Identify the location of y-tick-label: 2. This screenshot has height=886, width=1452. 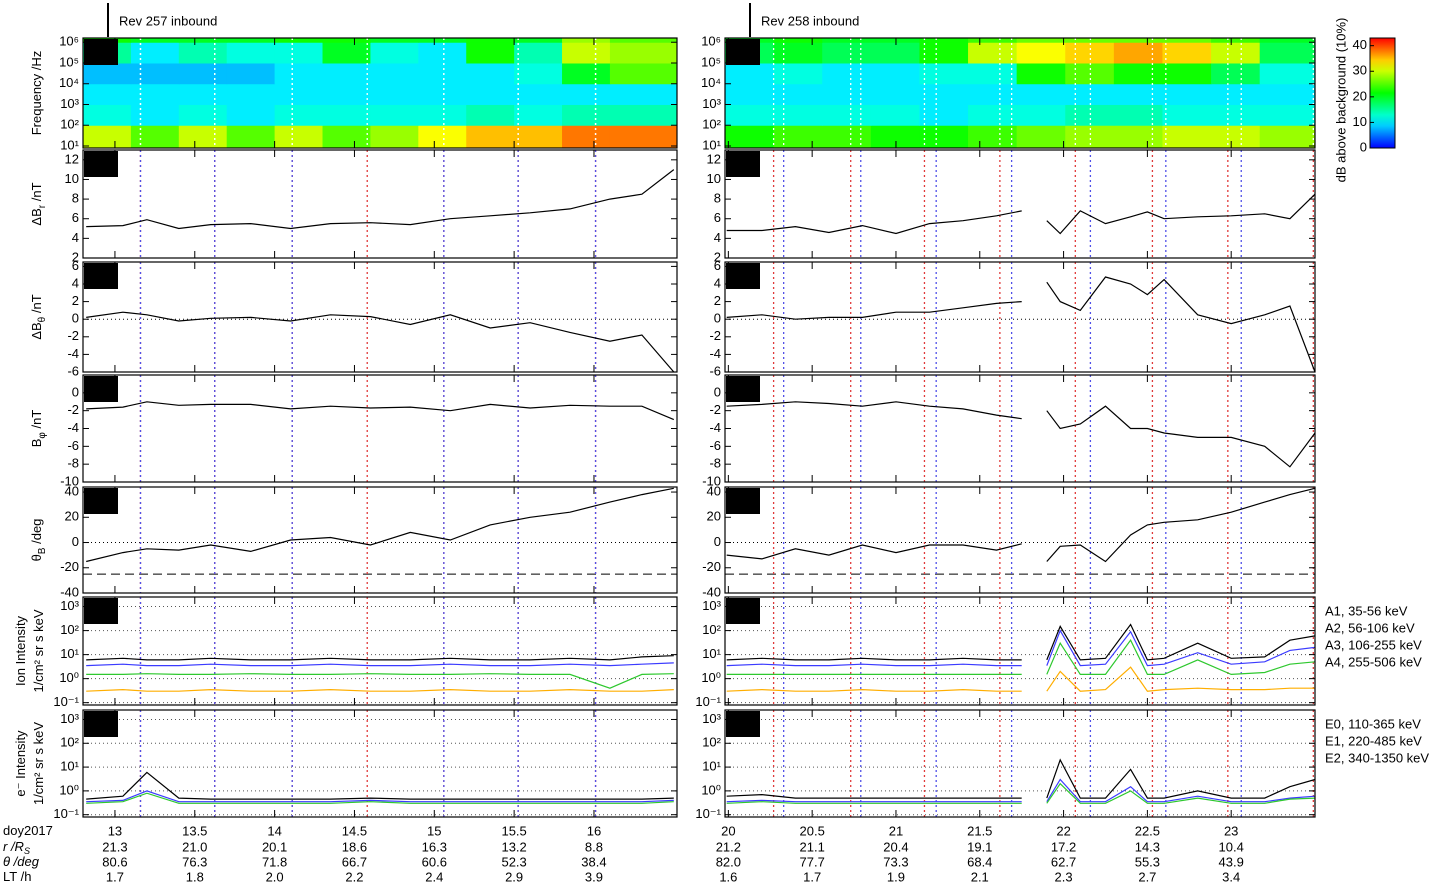
(75, 300).